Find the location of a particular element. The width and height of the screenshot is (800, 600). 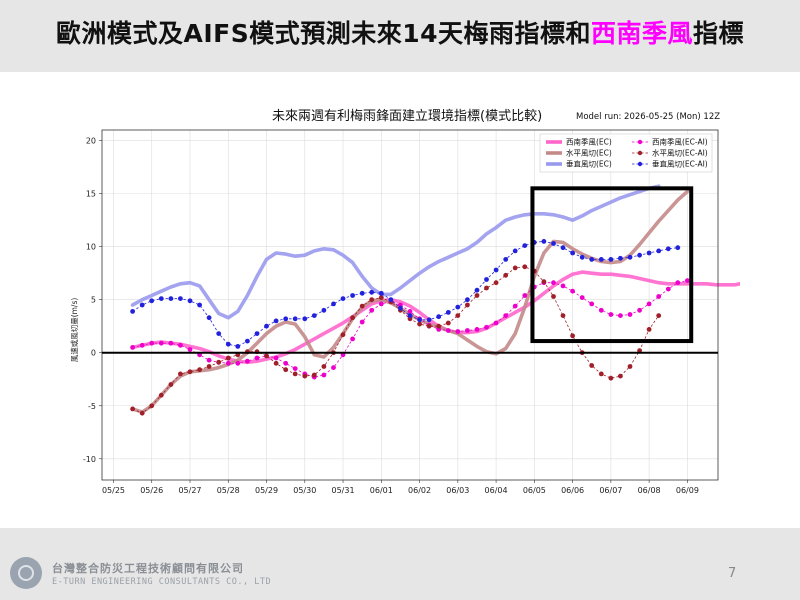

y-tick-label: 0 is located at coordinates (93, 353).